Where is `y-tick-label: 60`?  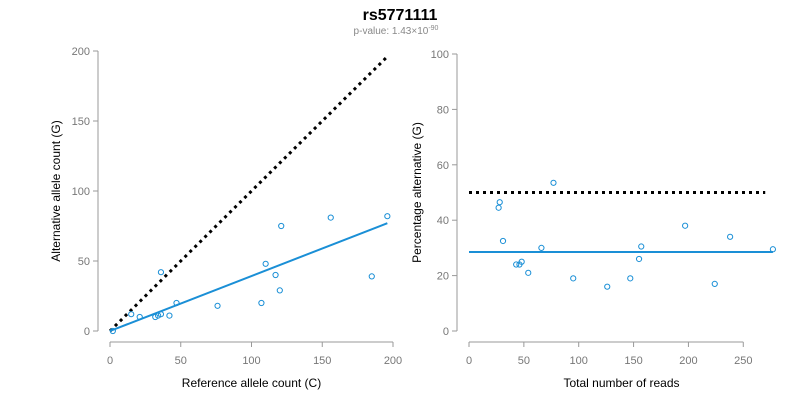 y-tick-label: 60 is located at coordinates (443, 166).